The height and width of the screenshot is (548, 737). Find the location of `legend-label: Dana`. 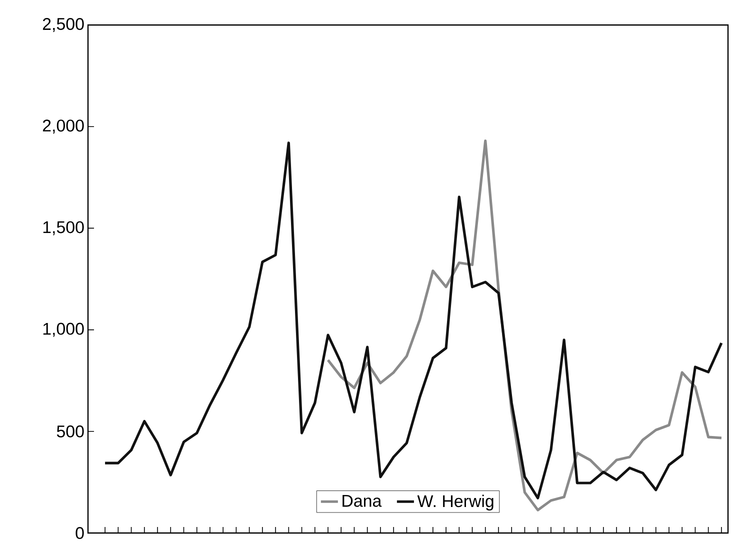

legend-label: Dana is located at coordinates (362, 501).